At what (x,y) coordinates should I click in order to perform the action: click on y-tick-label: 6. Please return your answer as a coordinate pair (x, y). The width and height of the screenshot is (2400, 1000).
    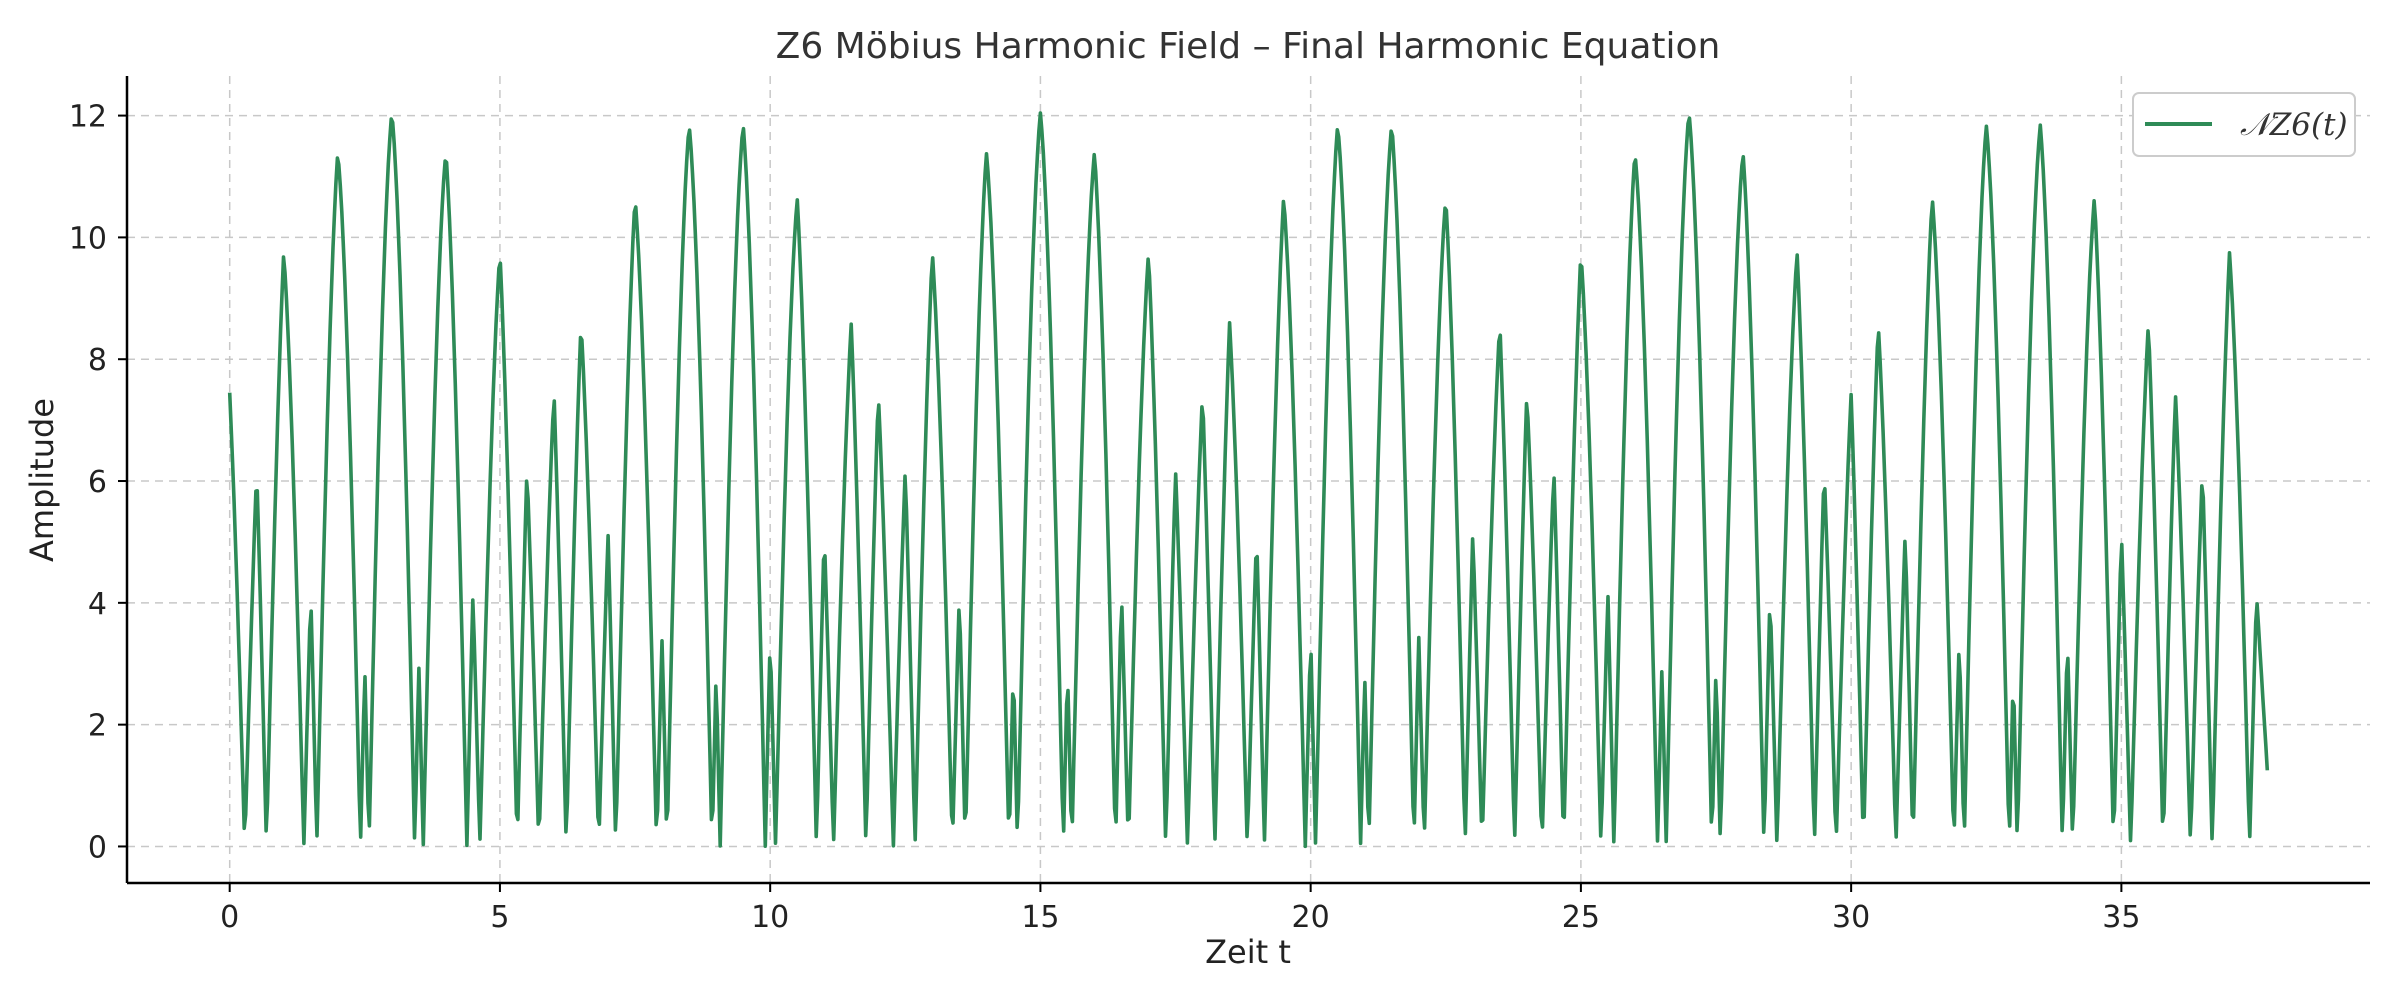
    Looking at the image, I should click on (97, 482).